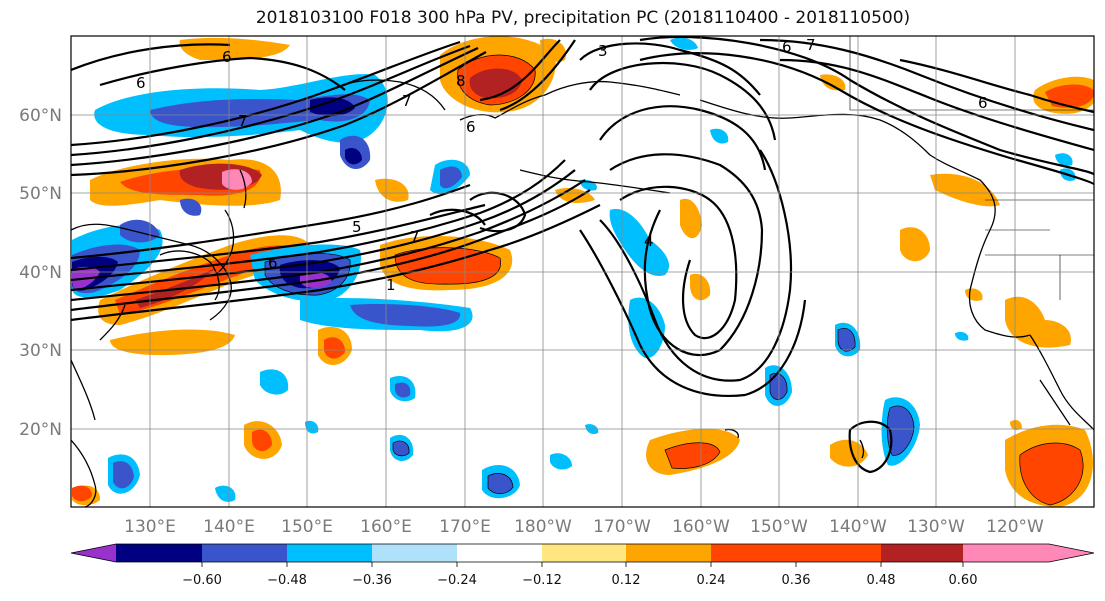  Describe the element at coordinates (391, 285) in the screenshot. I see `contour-label: 1` at that location.